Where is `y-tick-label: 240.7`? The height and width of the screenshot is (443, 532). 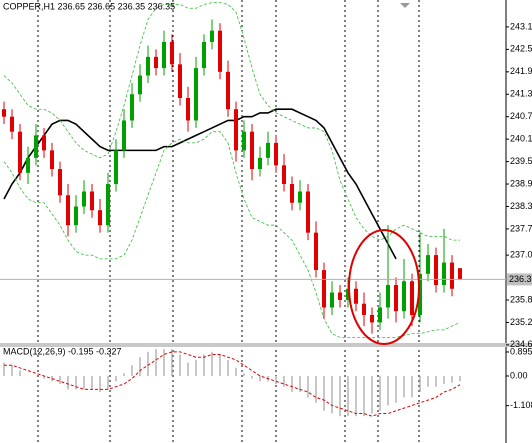
y-tick-label: 240.7 is located at coordinates (521, 116).